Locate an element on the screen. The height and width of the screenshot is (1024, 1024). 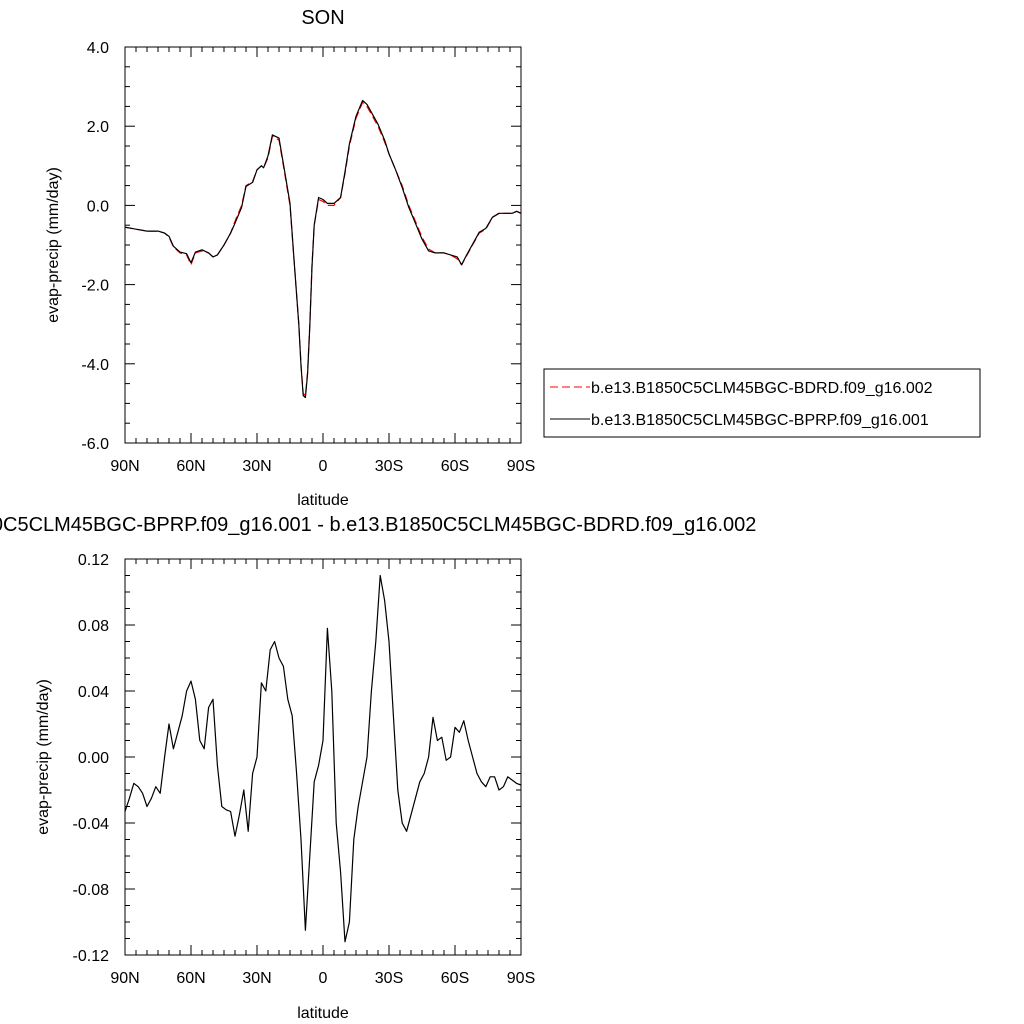
bottom-y-tick-label: -0.08 is located at coordinates (91, 890).